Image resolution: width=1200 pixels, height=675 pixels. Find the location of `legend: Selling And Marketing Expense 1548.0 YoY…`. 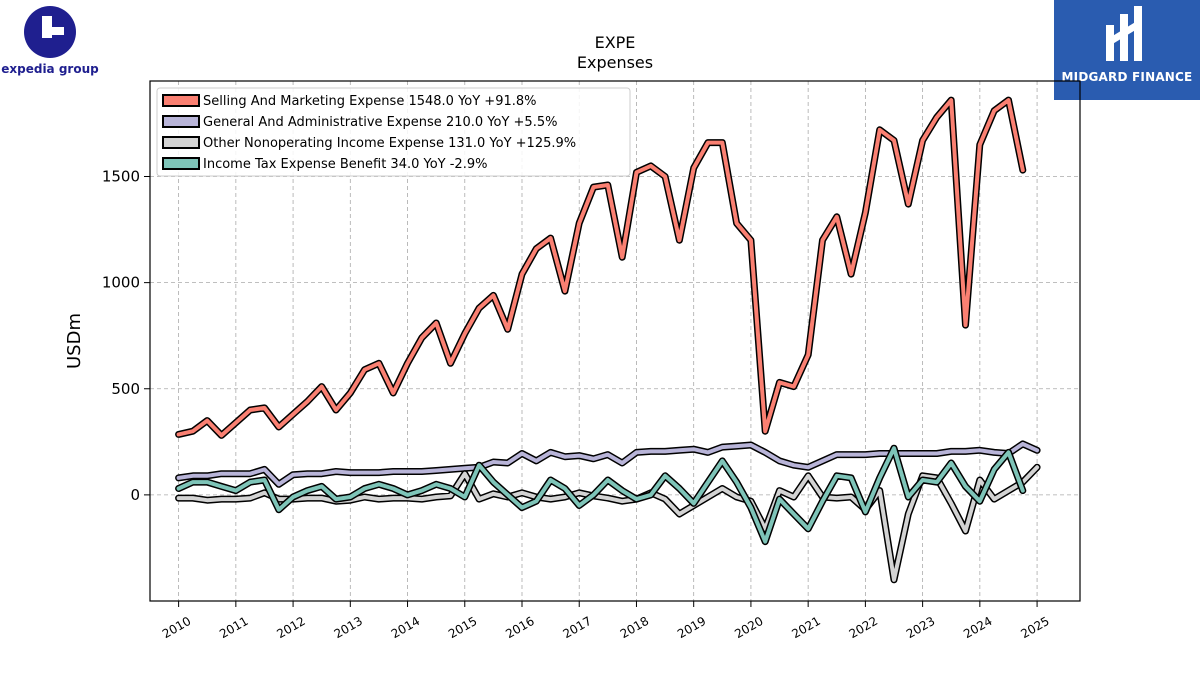

legend: Selling And Marketing Expense 1548.0 YoY… is located at coordinates (393, 132).